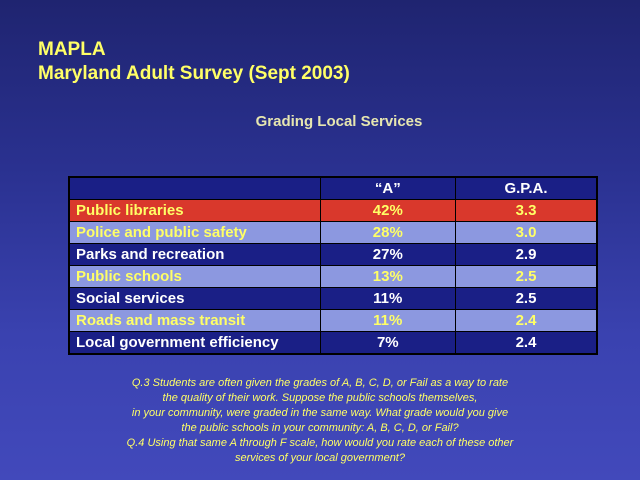  Describe the element at coordinates (388, 188) in the screenshot. I see `header-a: “A”` at that location.